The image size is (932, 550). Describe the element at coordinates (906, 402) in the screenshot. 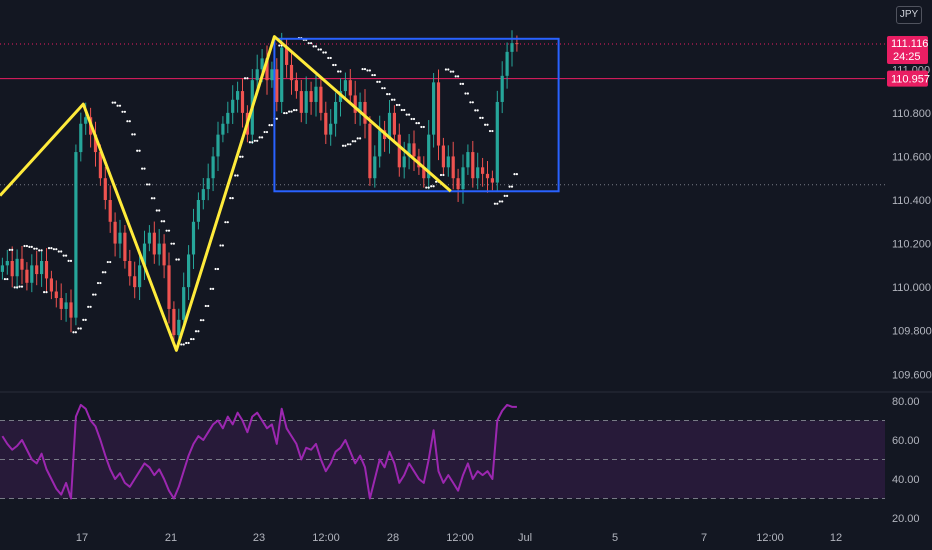

I see `rsi-tick-label: 80.00` at that location.